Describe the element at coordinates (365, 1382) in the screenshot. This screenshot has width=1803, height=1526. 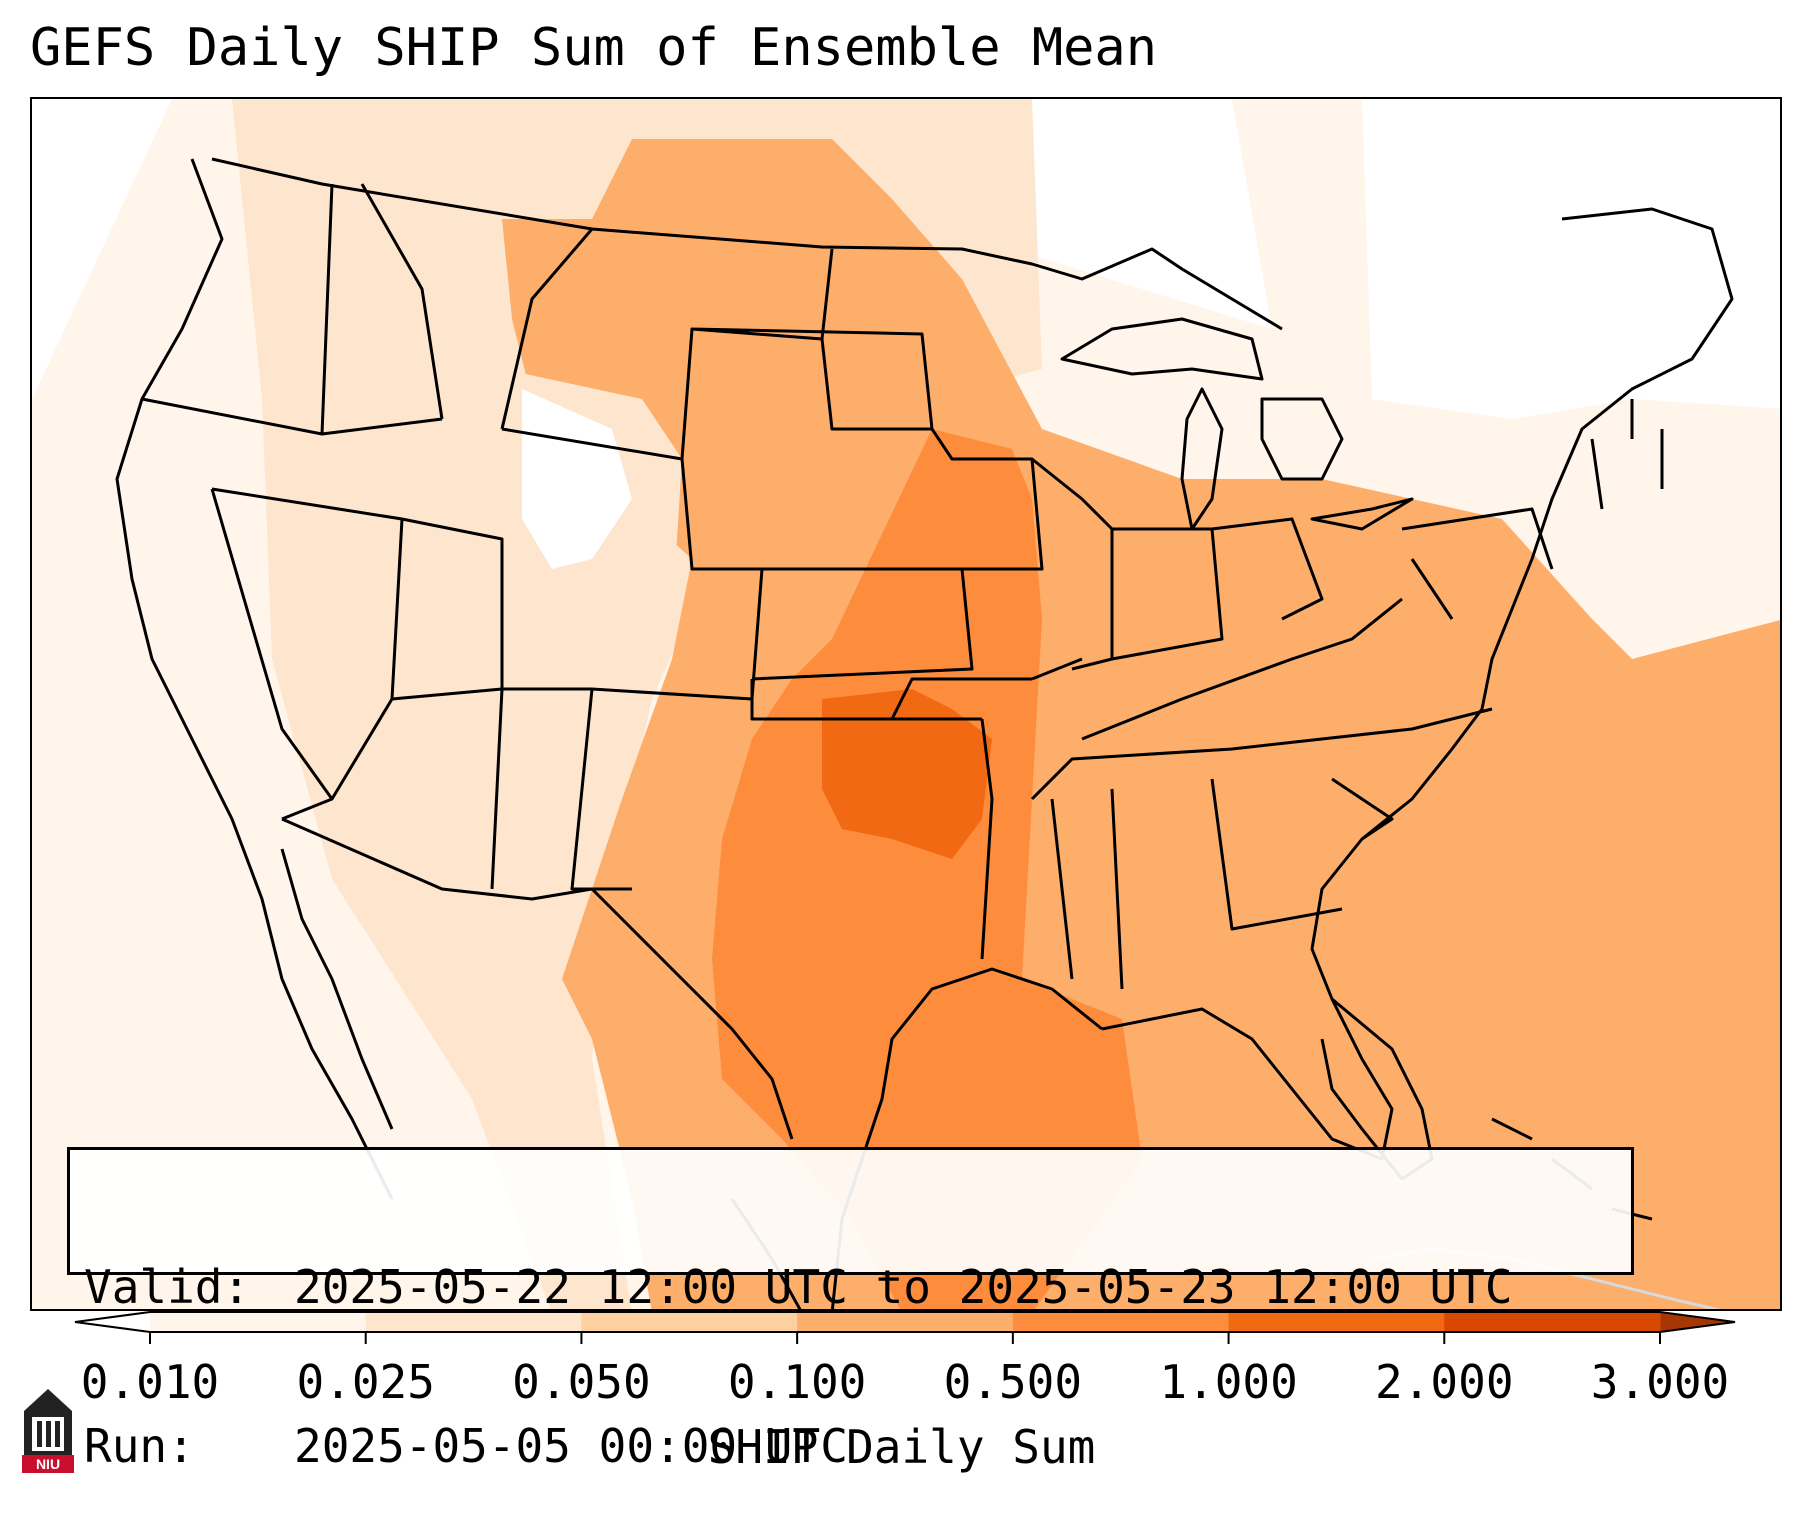
I see `colorbar-tick-label: 0.025` at that location.